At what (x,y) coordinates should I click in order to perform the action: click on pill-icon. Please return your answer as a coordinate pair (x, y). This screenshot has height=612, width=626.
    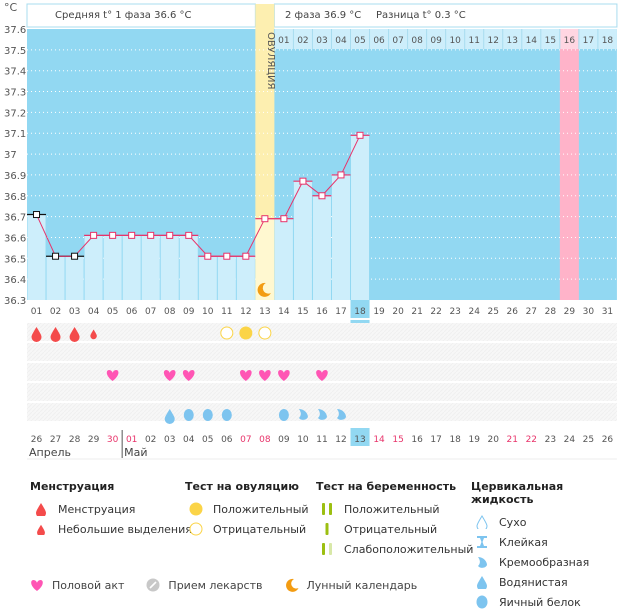
    Looking at the image, I should click on (153, 585).